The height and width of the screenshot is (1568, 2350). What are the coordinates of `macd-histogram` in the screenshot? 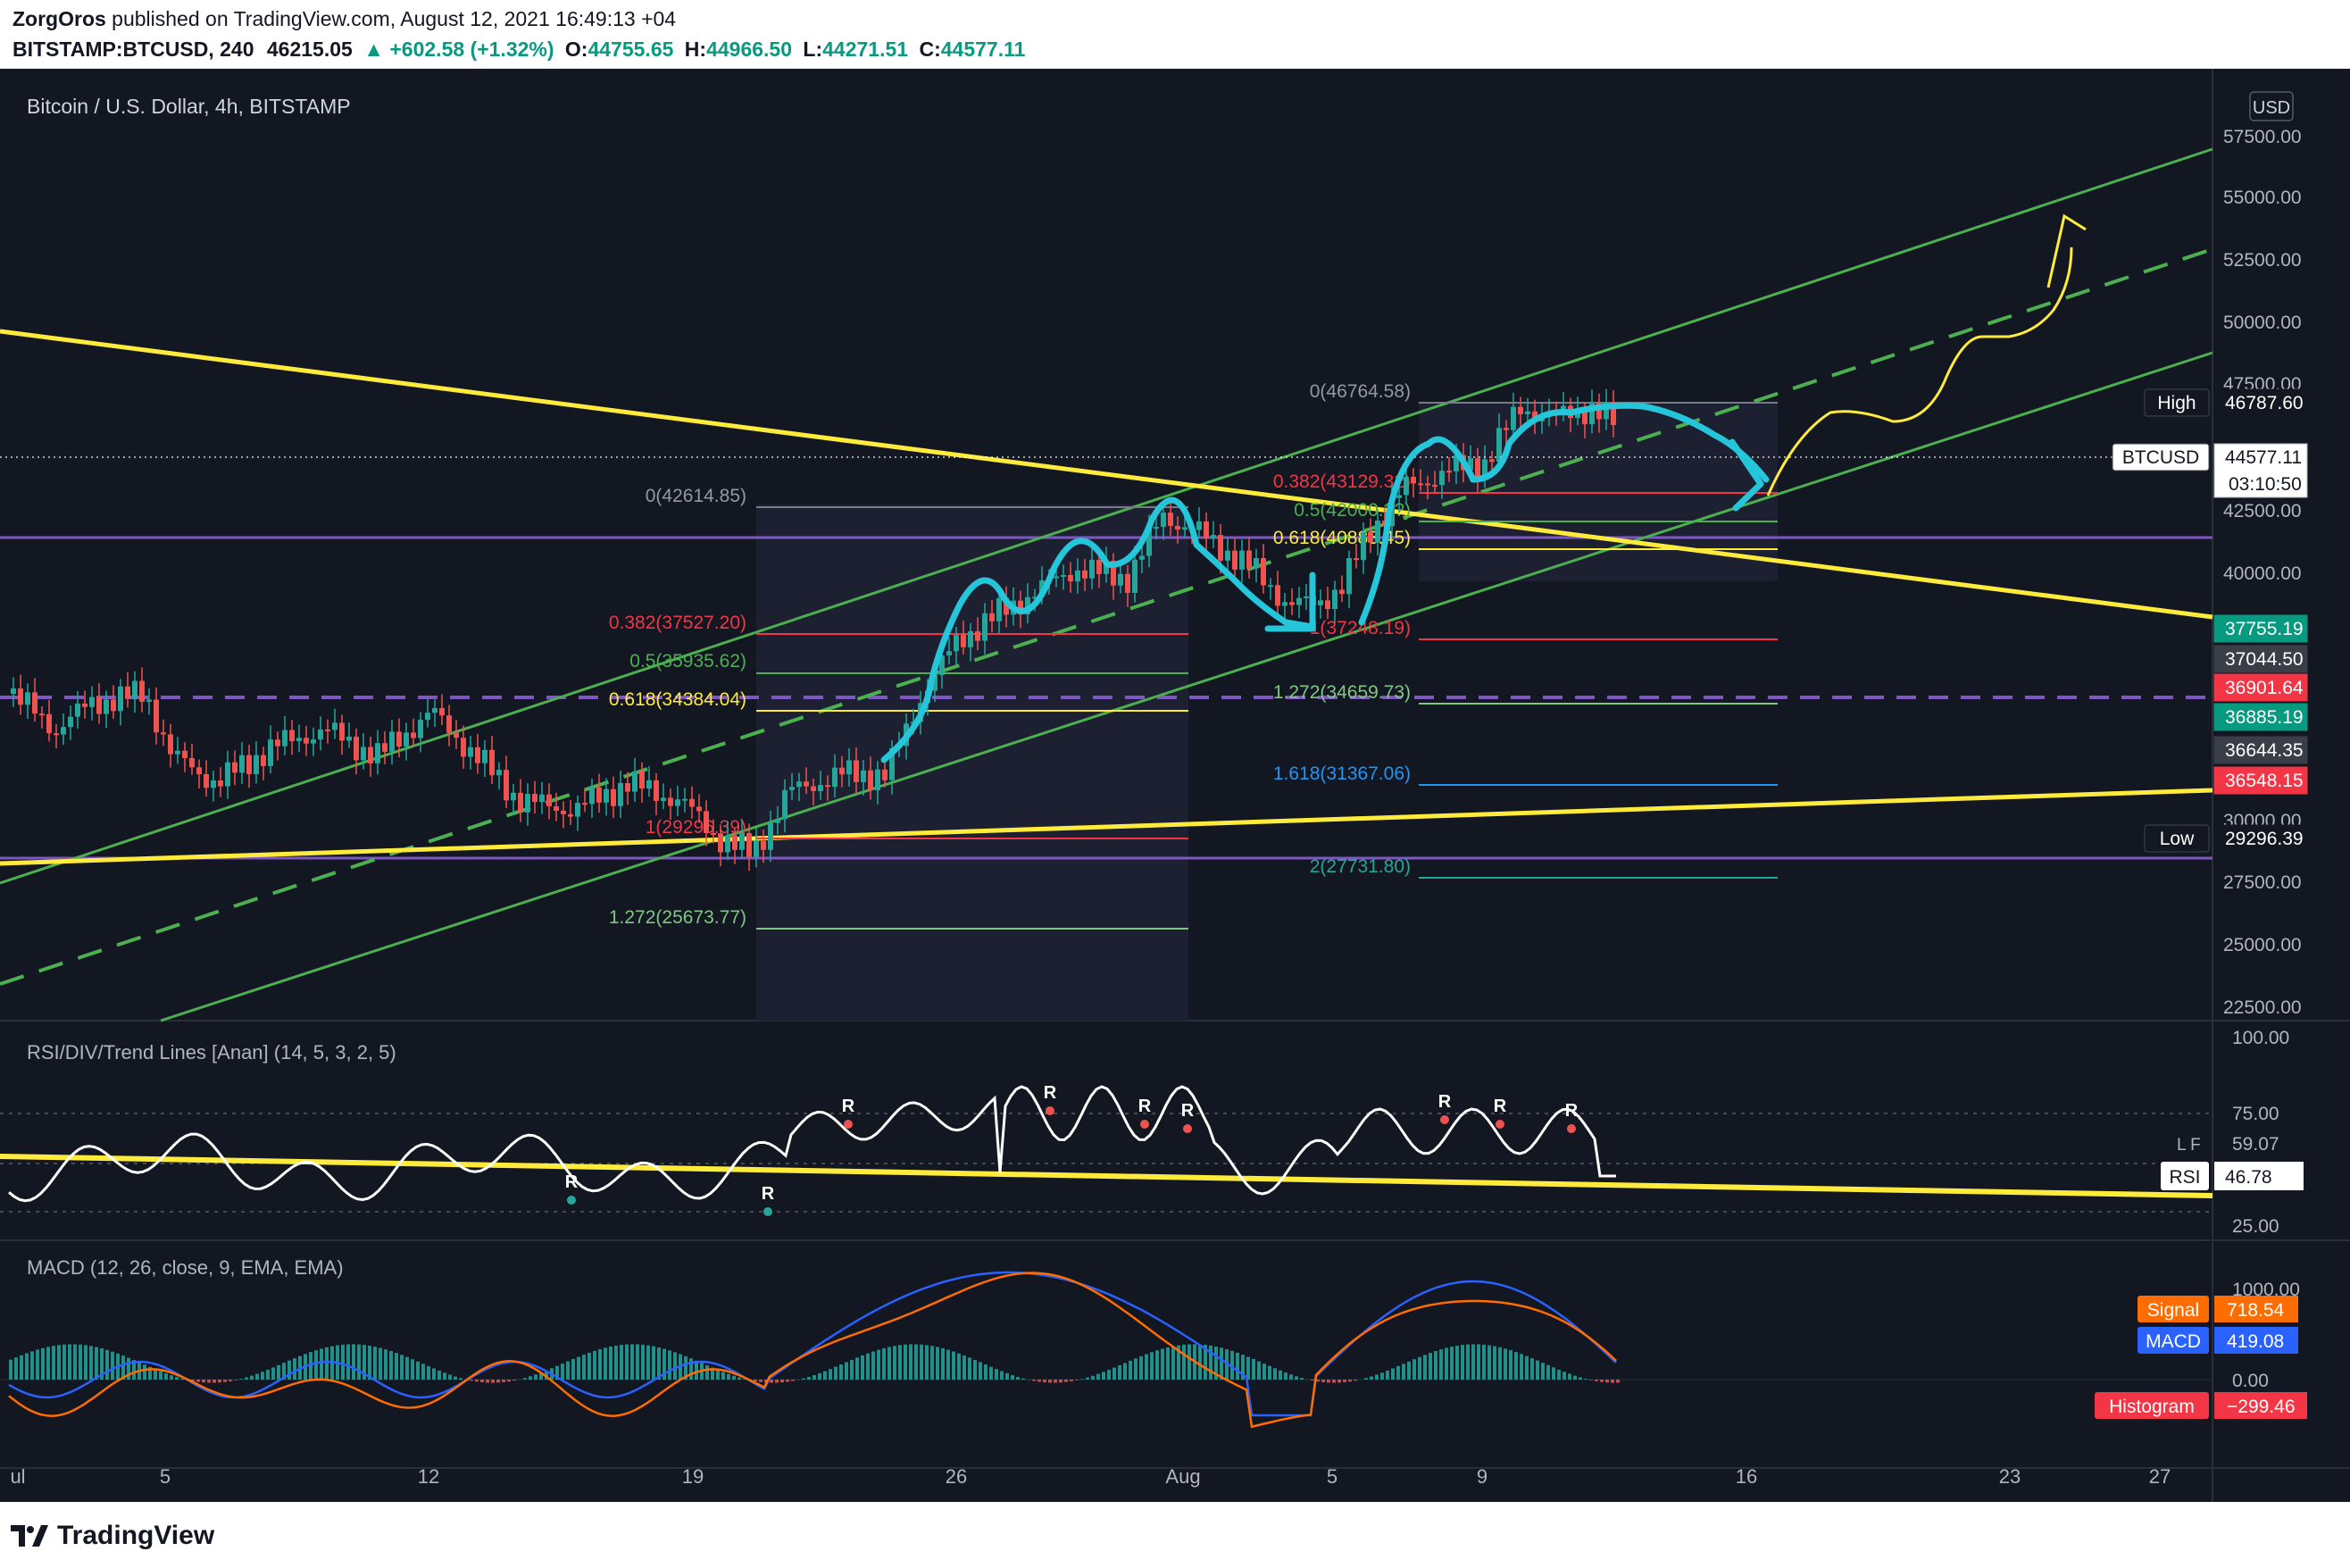 It's located at (815, 1363).